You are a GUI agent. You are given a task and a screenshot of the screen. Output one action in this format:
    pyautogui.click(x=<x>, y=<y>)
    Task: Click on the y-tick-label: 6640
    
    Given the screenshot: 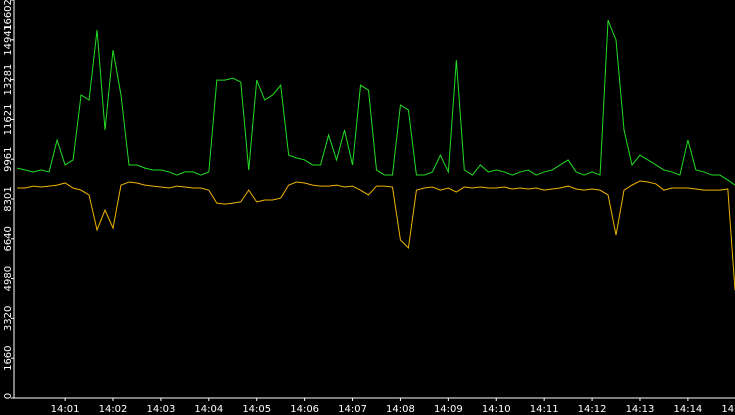 What is the action you would take?
    pyautogui.click(x=8, y=238)
    